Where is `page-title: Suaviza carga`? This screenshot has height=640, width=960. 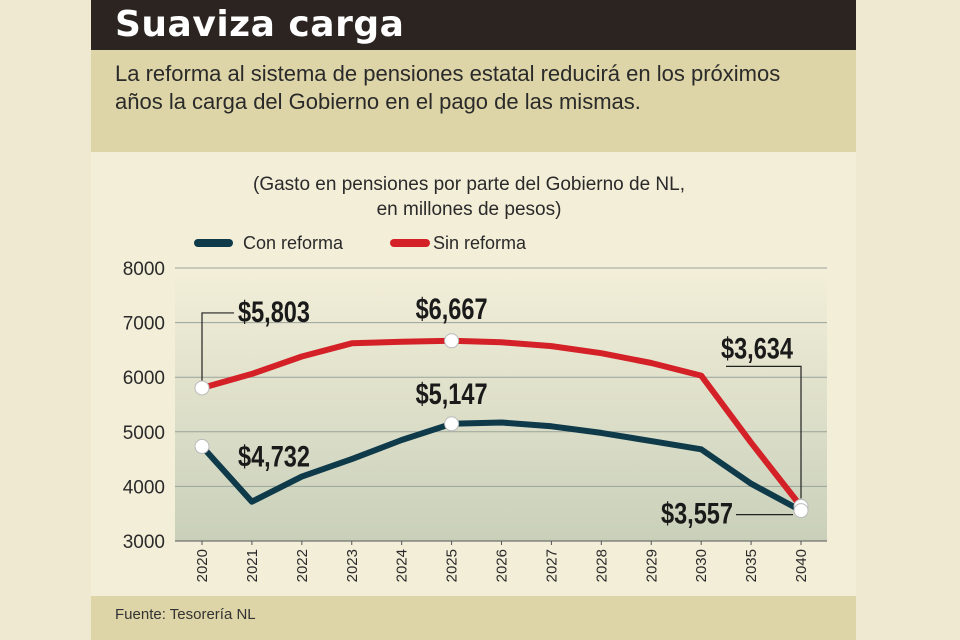
page-title: Suaviza carga is located at coordinates (260, 24).